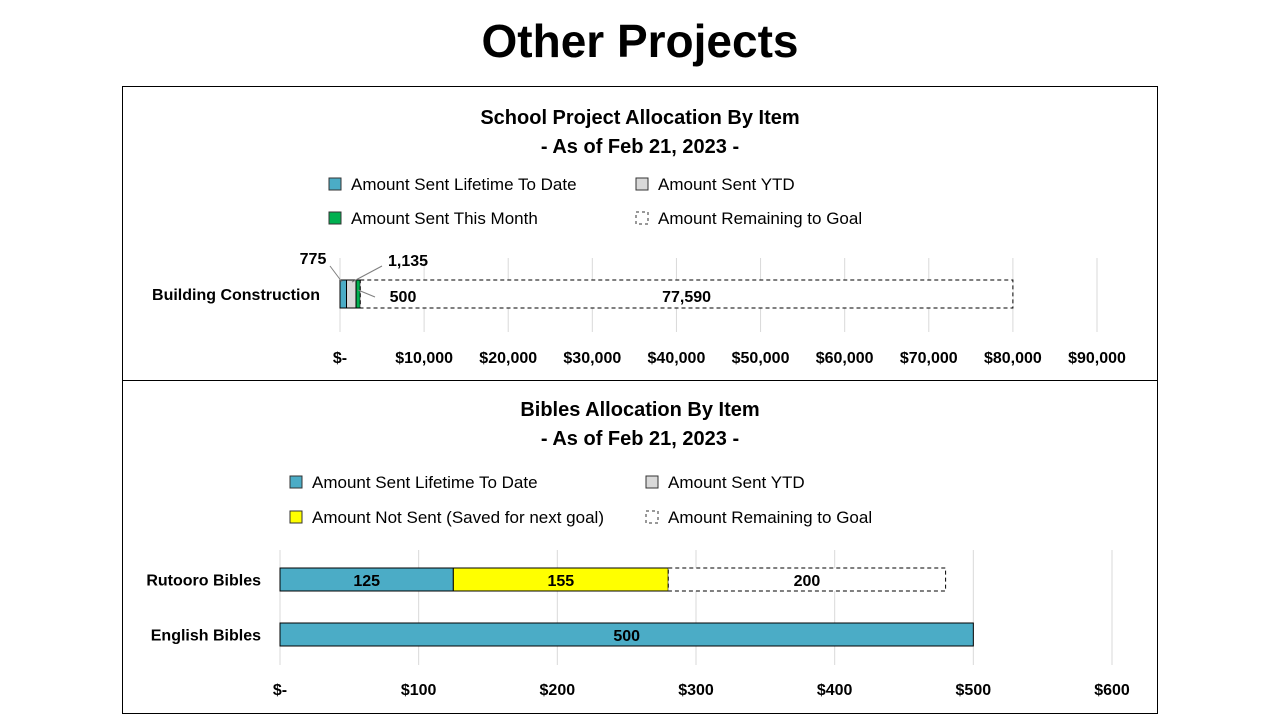 The height and width of the screenshot is (720, 1280). Describe the element at coordinates (335, 184) in the screenshot. I see `school-legend-swatch-amount-sent-lifetime-to-date` at that location.